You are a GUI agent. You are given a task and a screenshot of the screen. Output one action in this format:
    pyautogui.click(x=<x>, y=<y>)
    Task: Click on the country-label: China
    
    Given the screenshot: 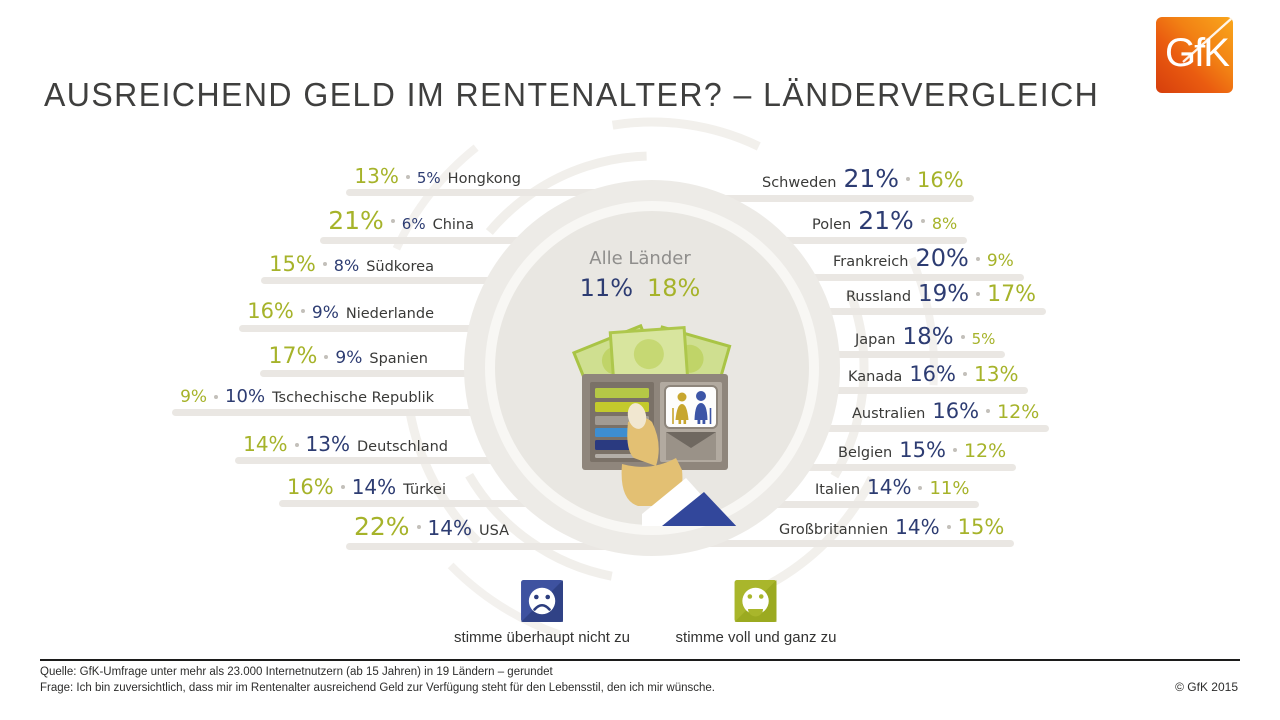 What is the action you would take?
    pyautogui.click(x=453, y=225)
    